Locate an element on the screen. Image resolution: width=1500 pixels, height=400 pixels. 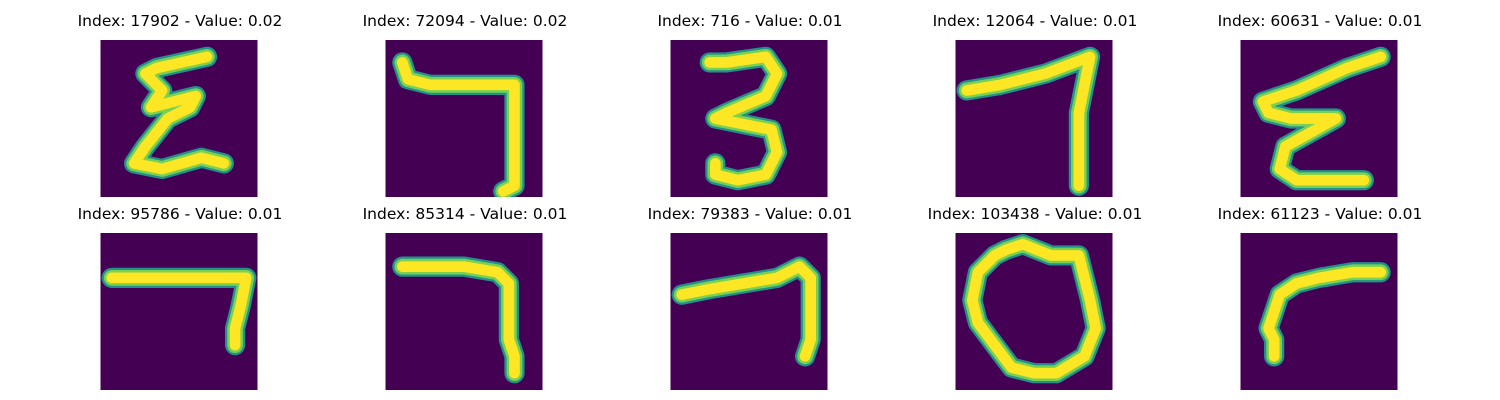
panel-2: Index: 72094 - Value: 0.02 is located at coordinates (465, 104).